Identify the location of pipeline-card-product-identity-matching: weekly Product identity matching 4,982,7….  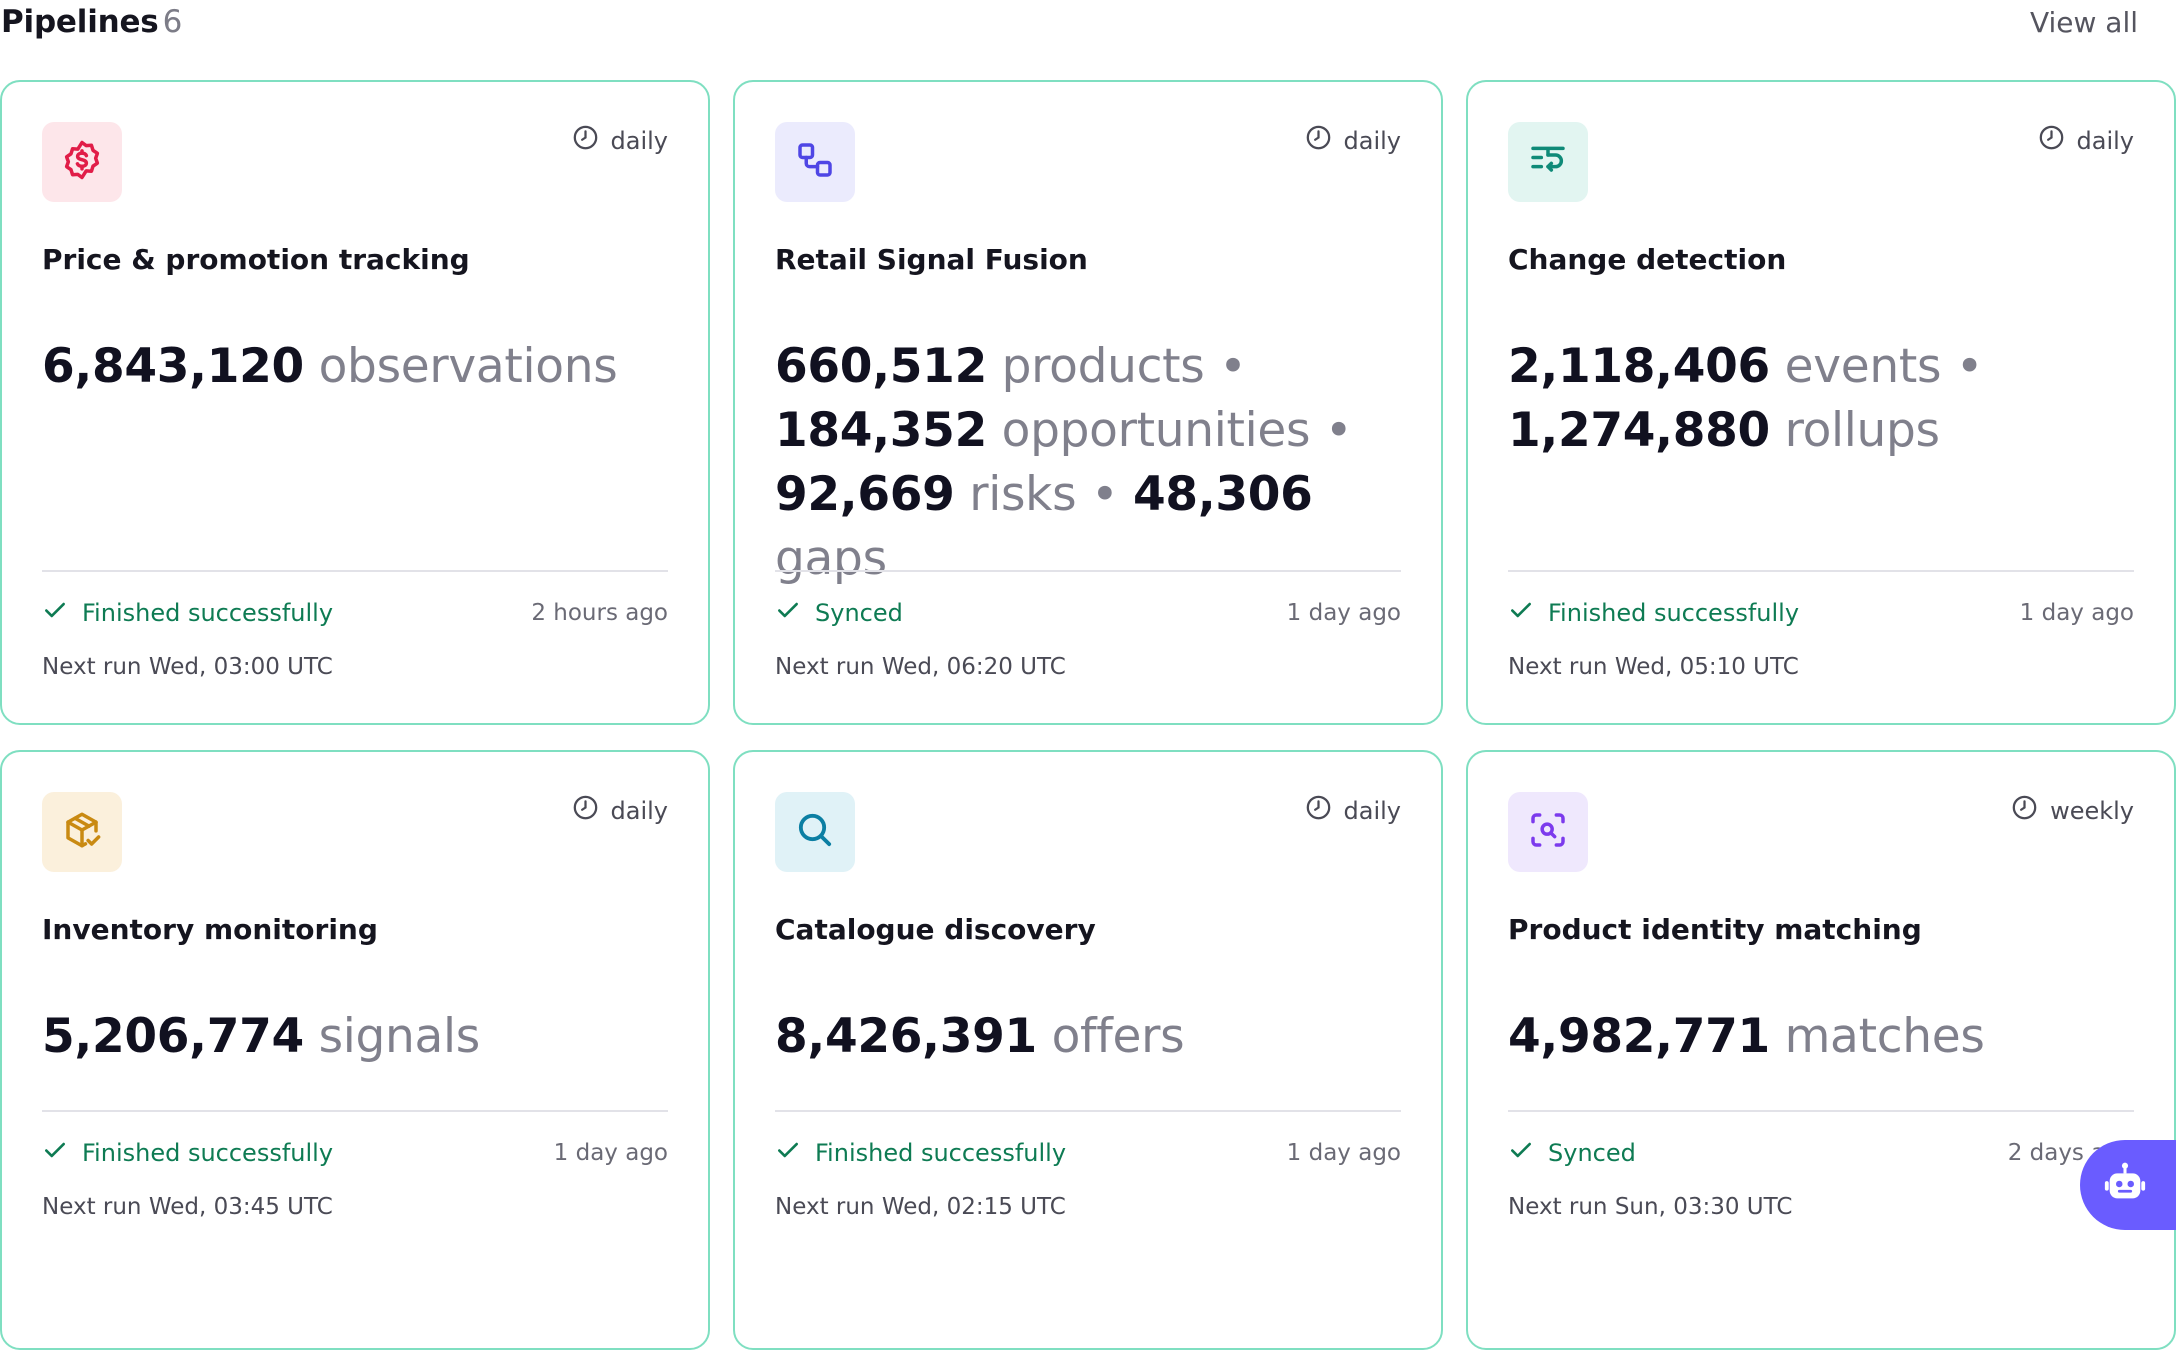
(1821, 1050).